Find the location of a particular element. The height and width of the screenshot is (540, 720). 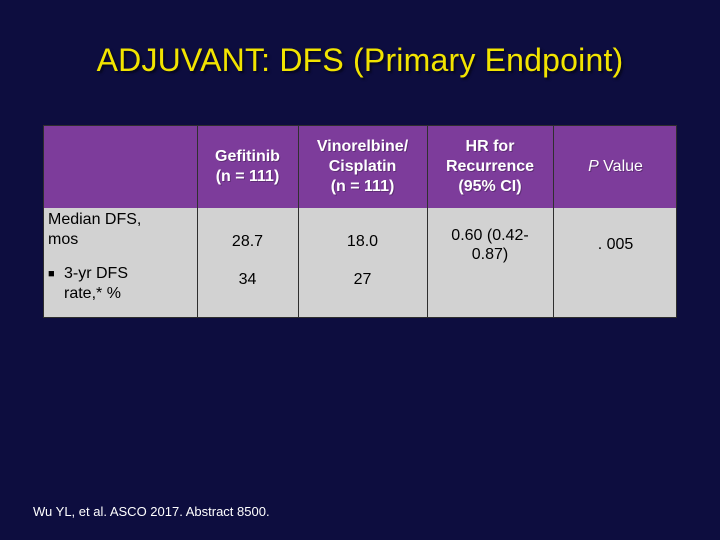

row-label-3yr-dfs-text: 3-yr DFS rate,* % is located at coordinates (96, 283).